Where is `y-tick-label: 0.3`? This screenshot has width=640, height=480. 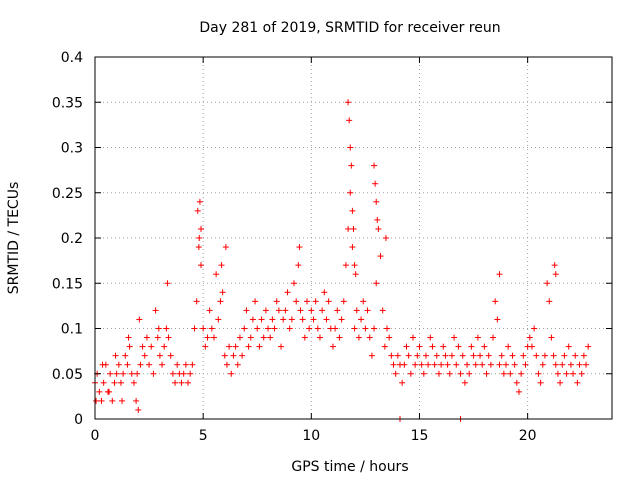
y-tick-label: 0.3 is located at coordinates (72, 149).